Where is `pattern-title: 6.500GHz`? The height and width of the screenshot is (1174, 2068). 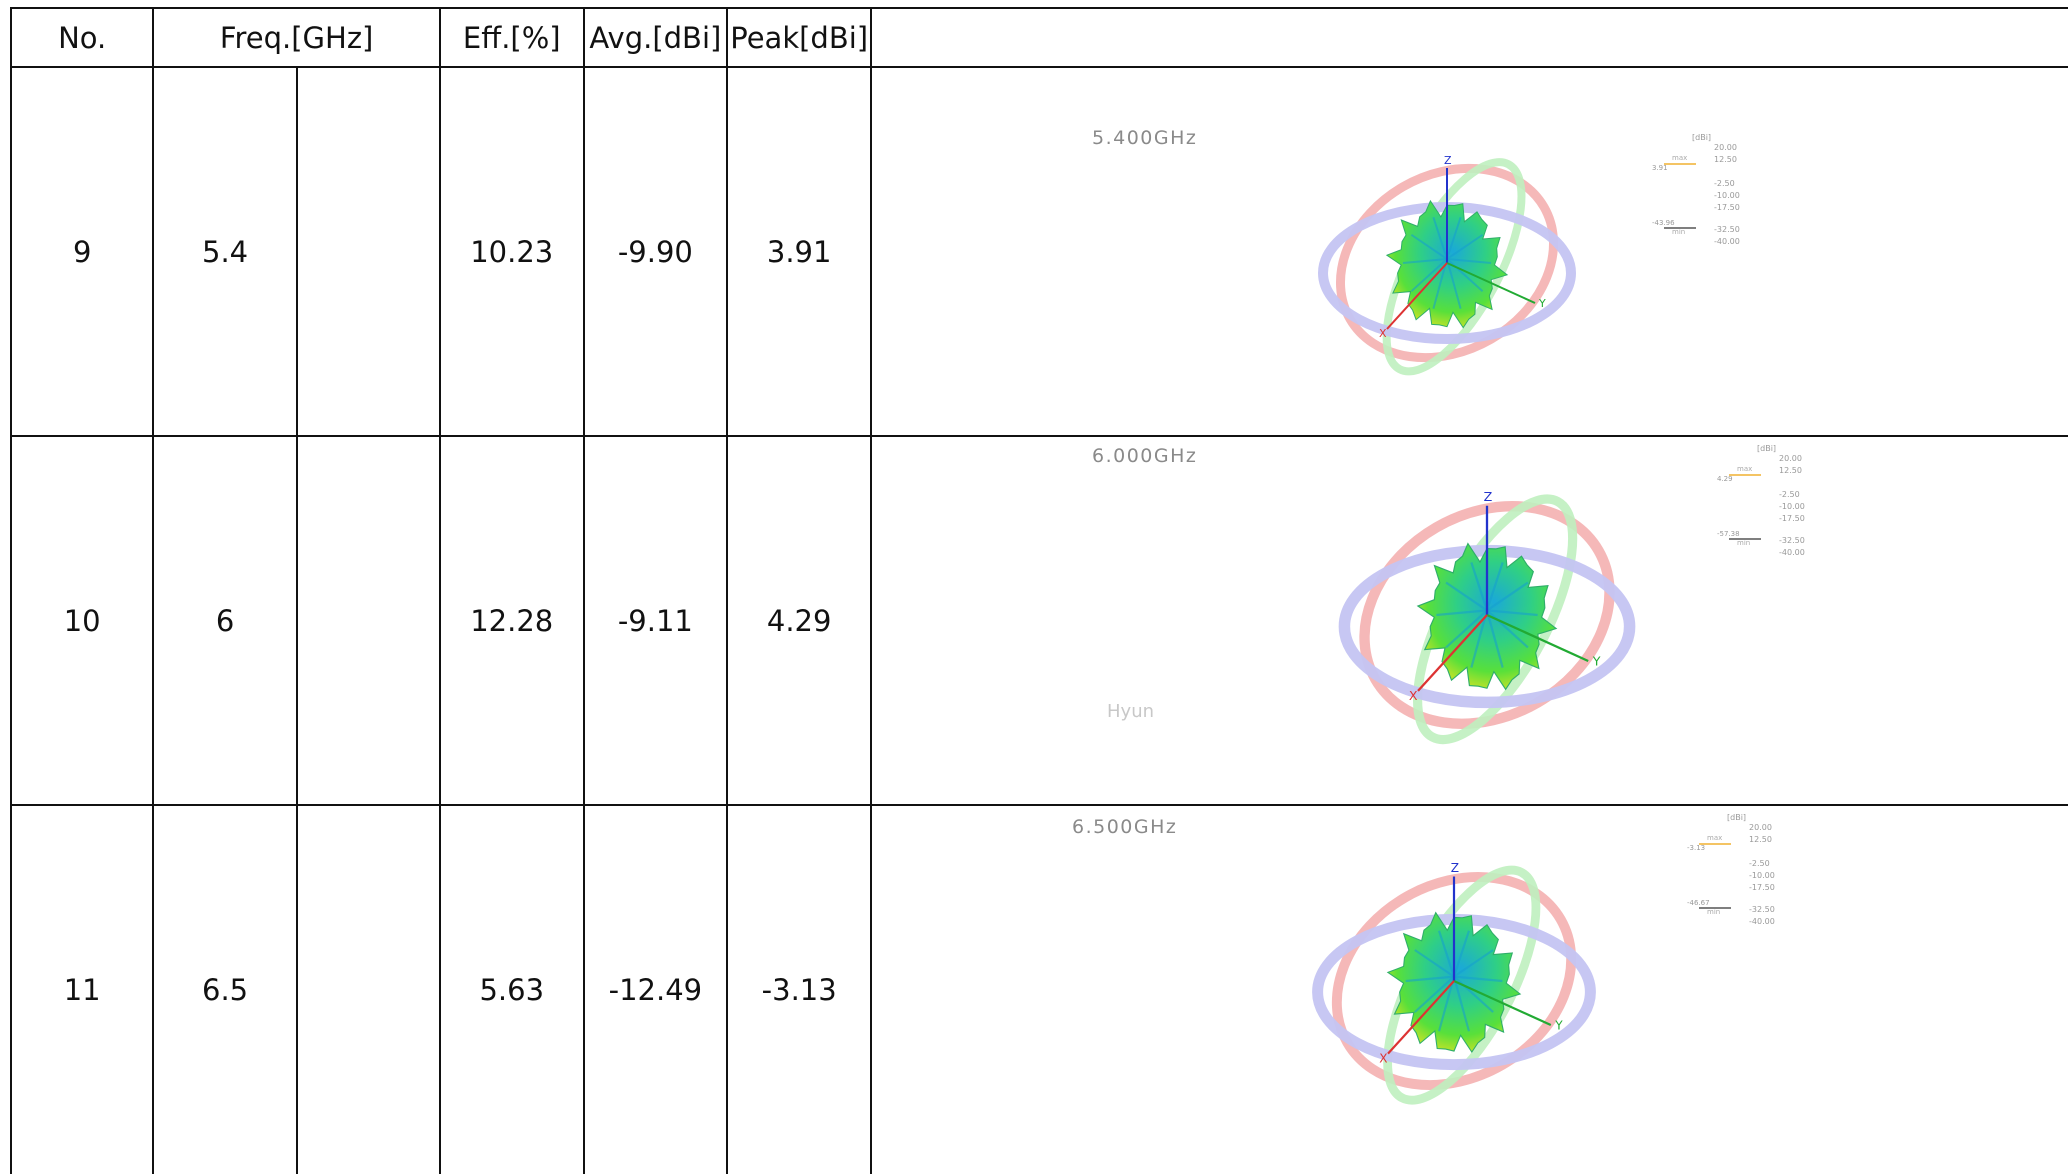
pattern-title: 6.500GHz is located at coordinates (1124, 827).